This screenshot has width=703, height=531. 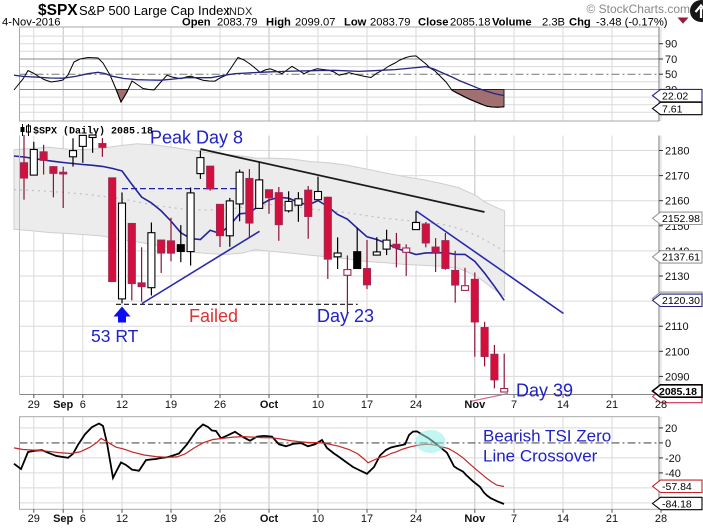 What do you see at coordinates (677, 177) in the screenshot?
I see `svg-text: 2170` at bounding box center [677, 177].